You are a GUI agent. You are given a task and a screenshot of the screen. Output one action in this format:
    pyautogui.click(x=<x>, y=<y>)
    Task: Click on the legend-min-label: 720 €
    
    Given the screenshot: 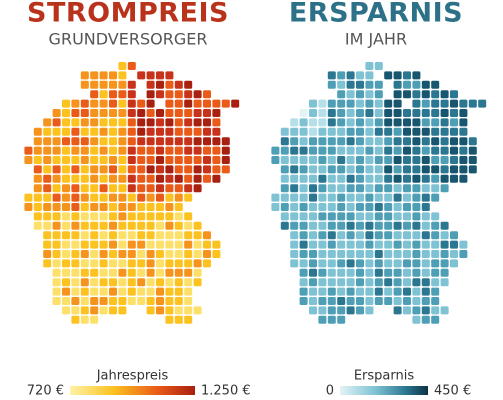 What is the action you would take?
    pyautogui.click(x=45, y=391)
    